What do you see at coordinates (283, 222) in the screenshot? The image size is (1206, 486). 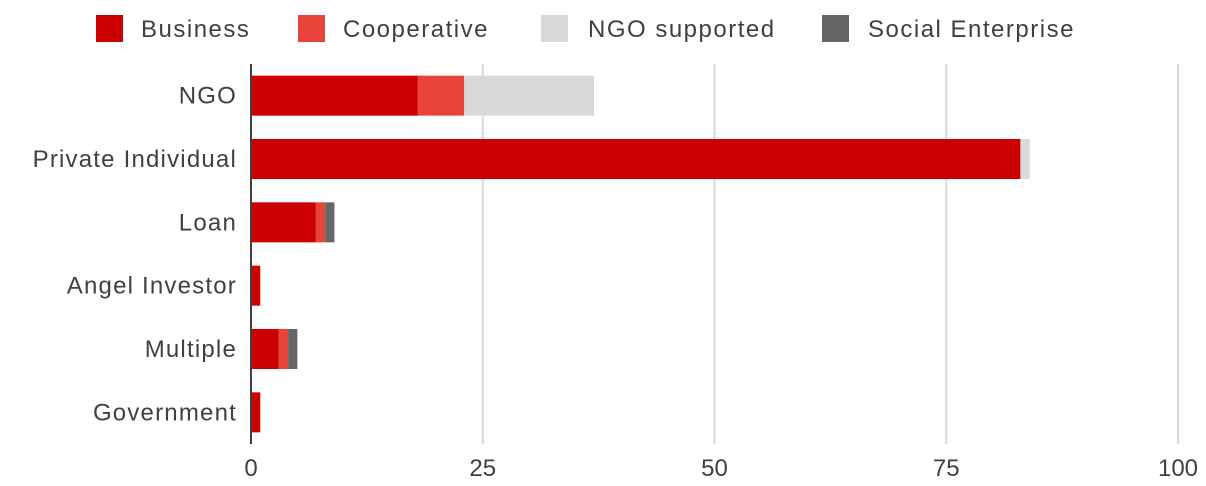 I see `bar-loan-business` at bounding box center [283, 222].